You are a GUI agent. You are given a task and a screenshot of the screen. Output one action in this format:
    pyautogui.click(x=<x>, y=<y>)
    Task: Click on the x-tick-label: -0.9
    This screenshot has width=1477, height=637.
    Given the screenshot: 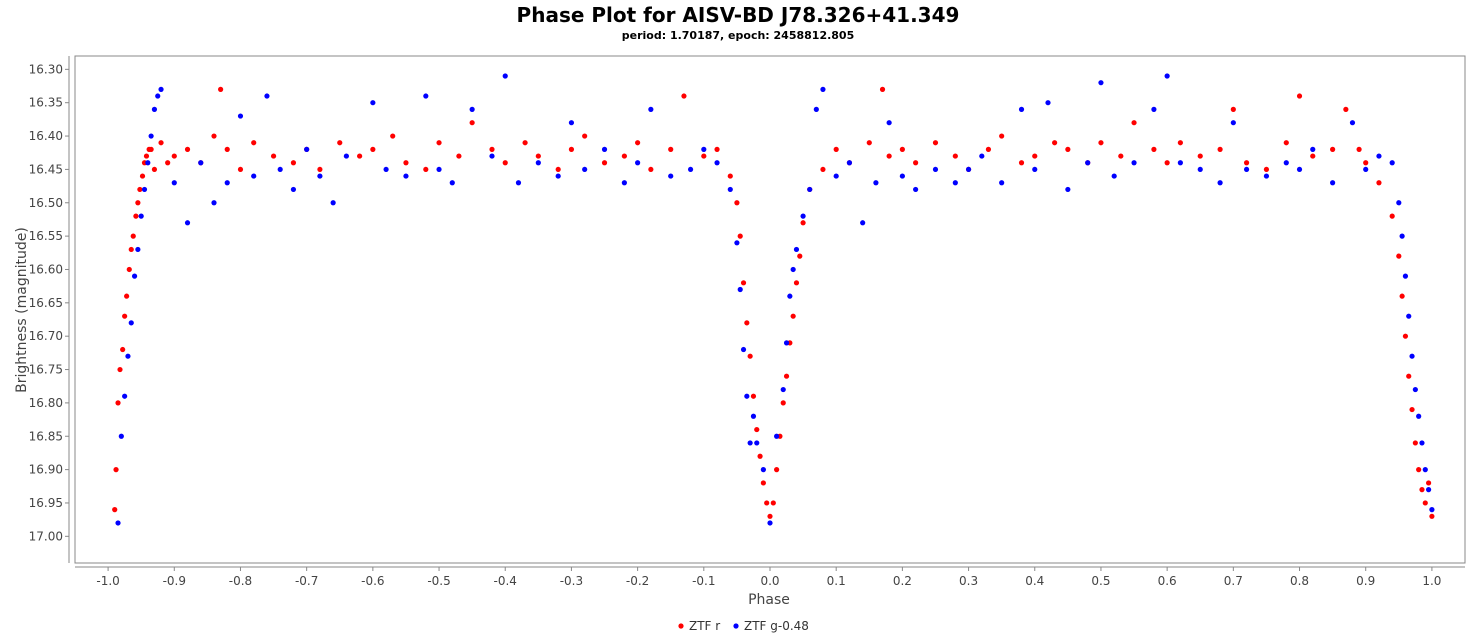 What is the action you would take?
    pyautogui.click(x=174, y=581)
    